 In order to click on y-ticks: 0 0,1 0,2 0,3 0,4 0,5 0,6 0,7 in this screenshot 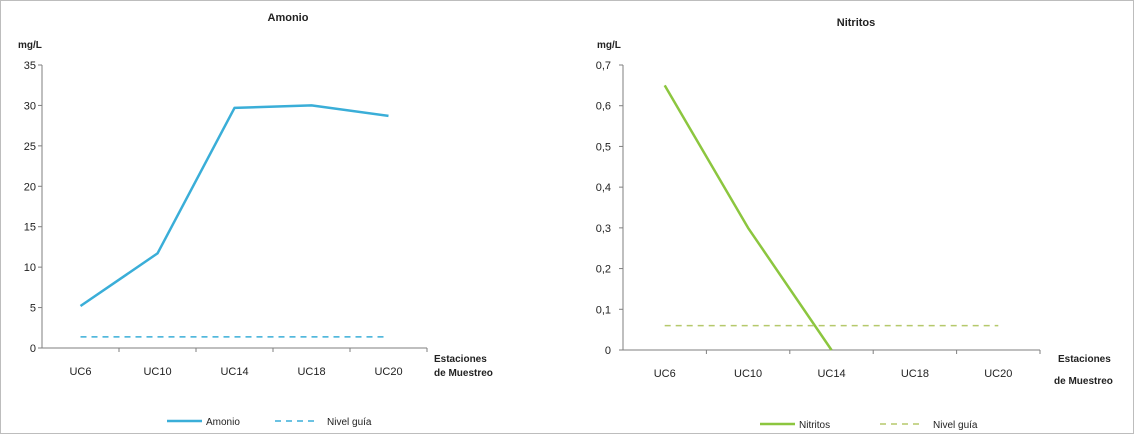, I will do `click(609, 208)`.